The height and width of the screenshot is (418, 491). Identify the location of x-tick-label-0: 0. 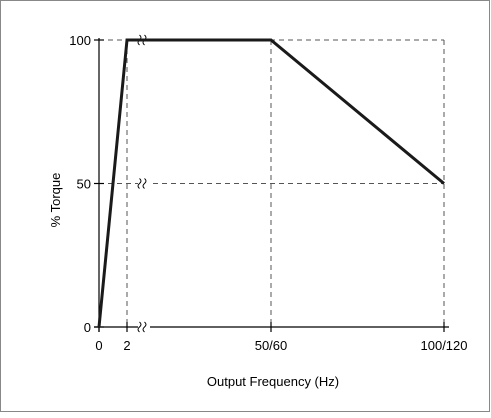
(98, 345).